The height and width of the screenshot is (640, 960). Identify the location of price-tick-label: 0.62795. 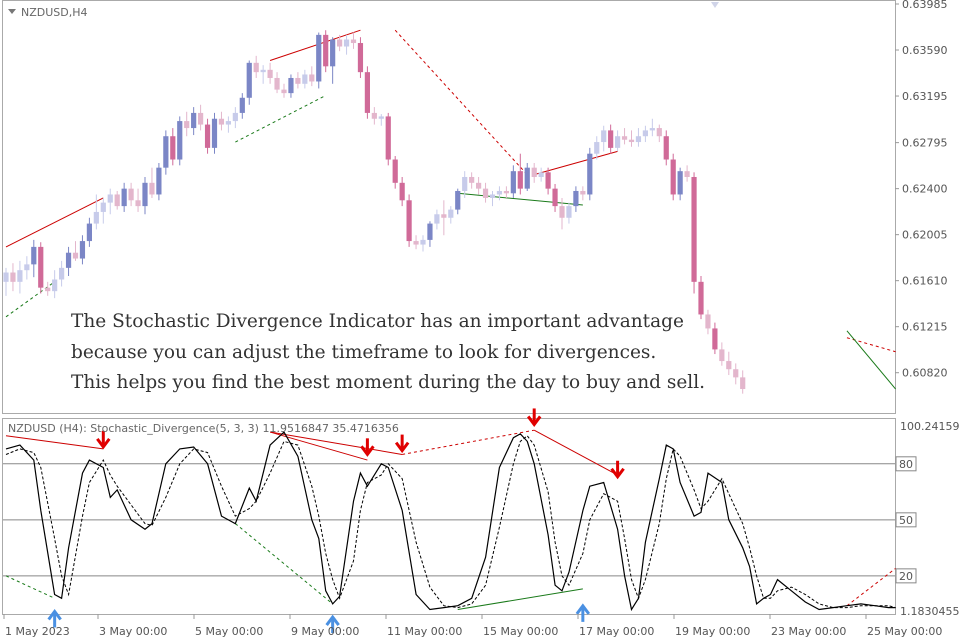
(925, 143).